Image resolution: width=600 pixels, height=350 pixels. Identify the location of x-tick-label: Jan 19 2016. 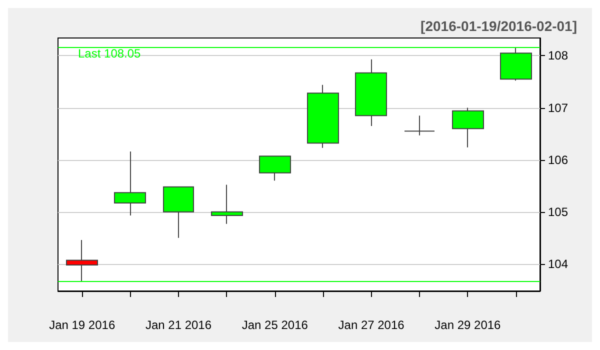
(82, 325).